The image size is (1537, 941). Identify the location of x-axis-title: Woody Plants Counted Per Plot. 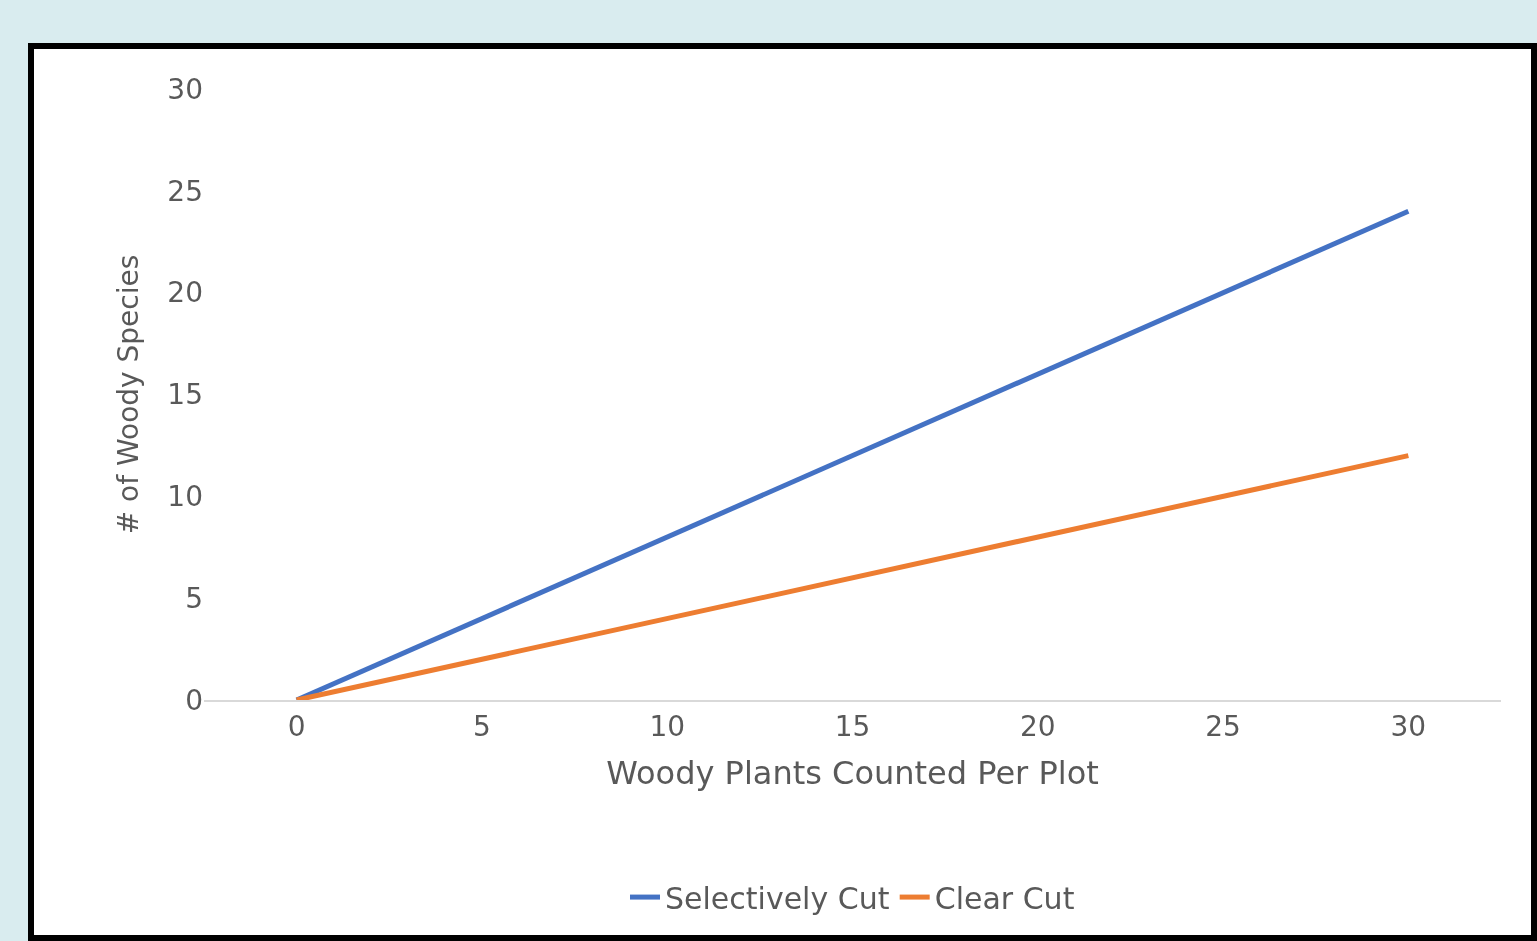
(852, 773).